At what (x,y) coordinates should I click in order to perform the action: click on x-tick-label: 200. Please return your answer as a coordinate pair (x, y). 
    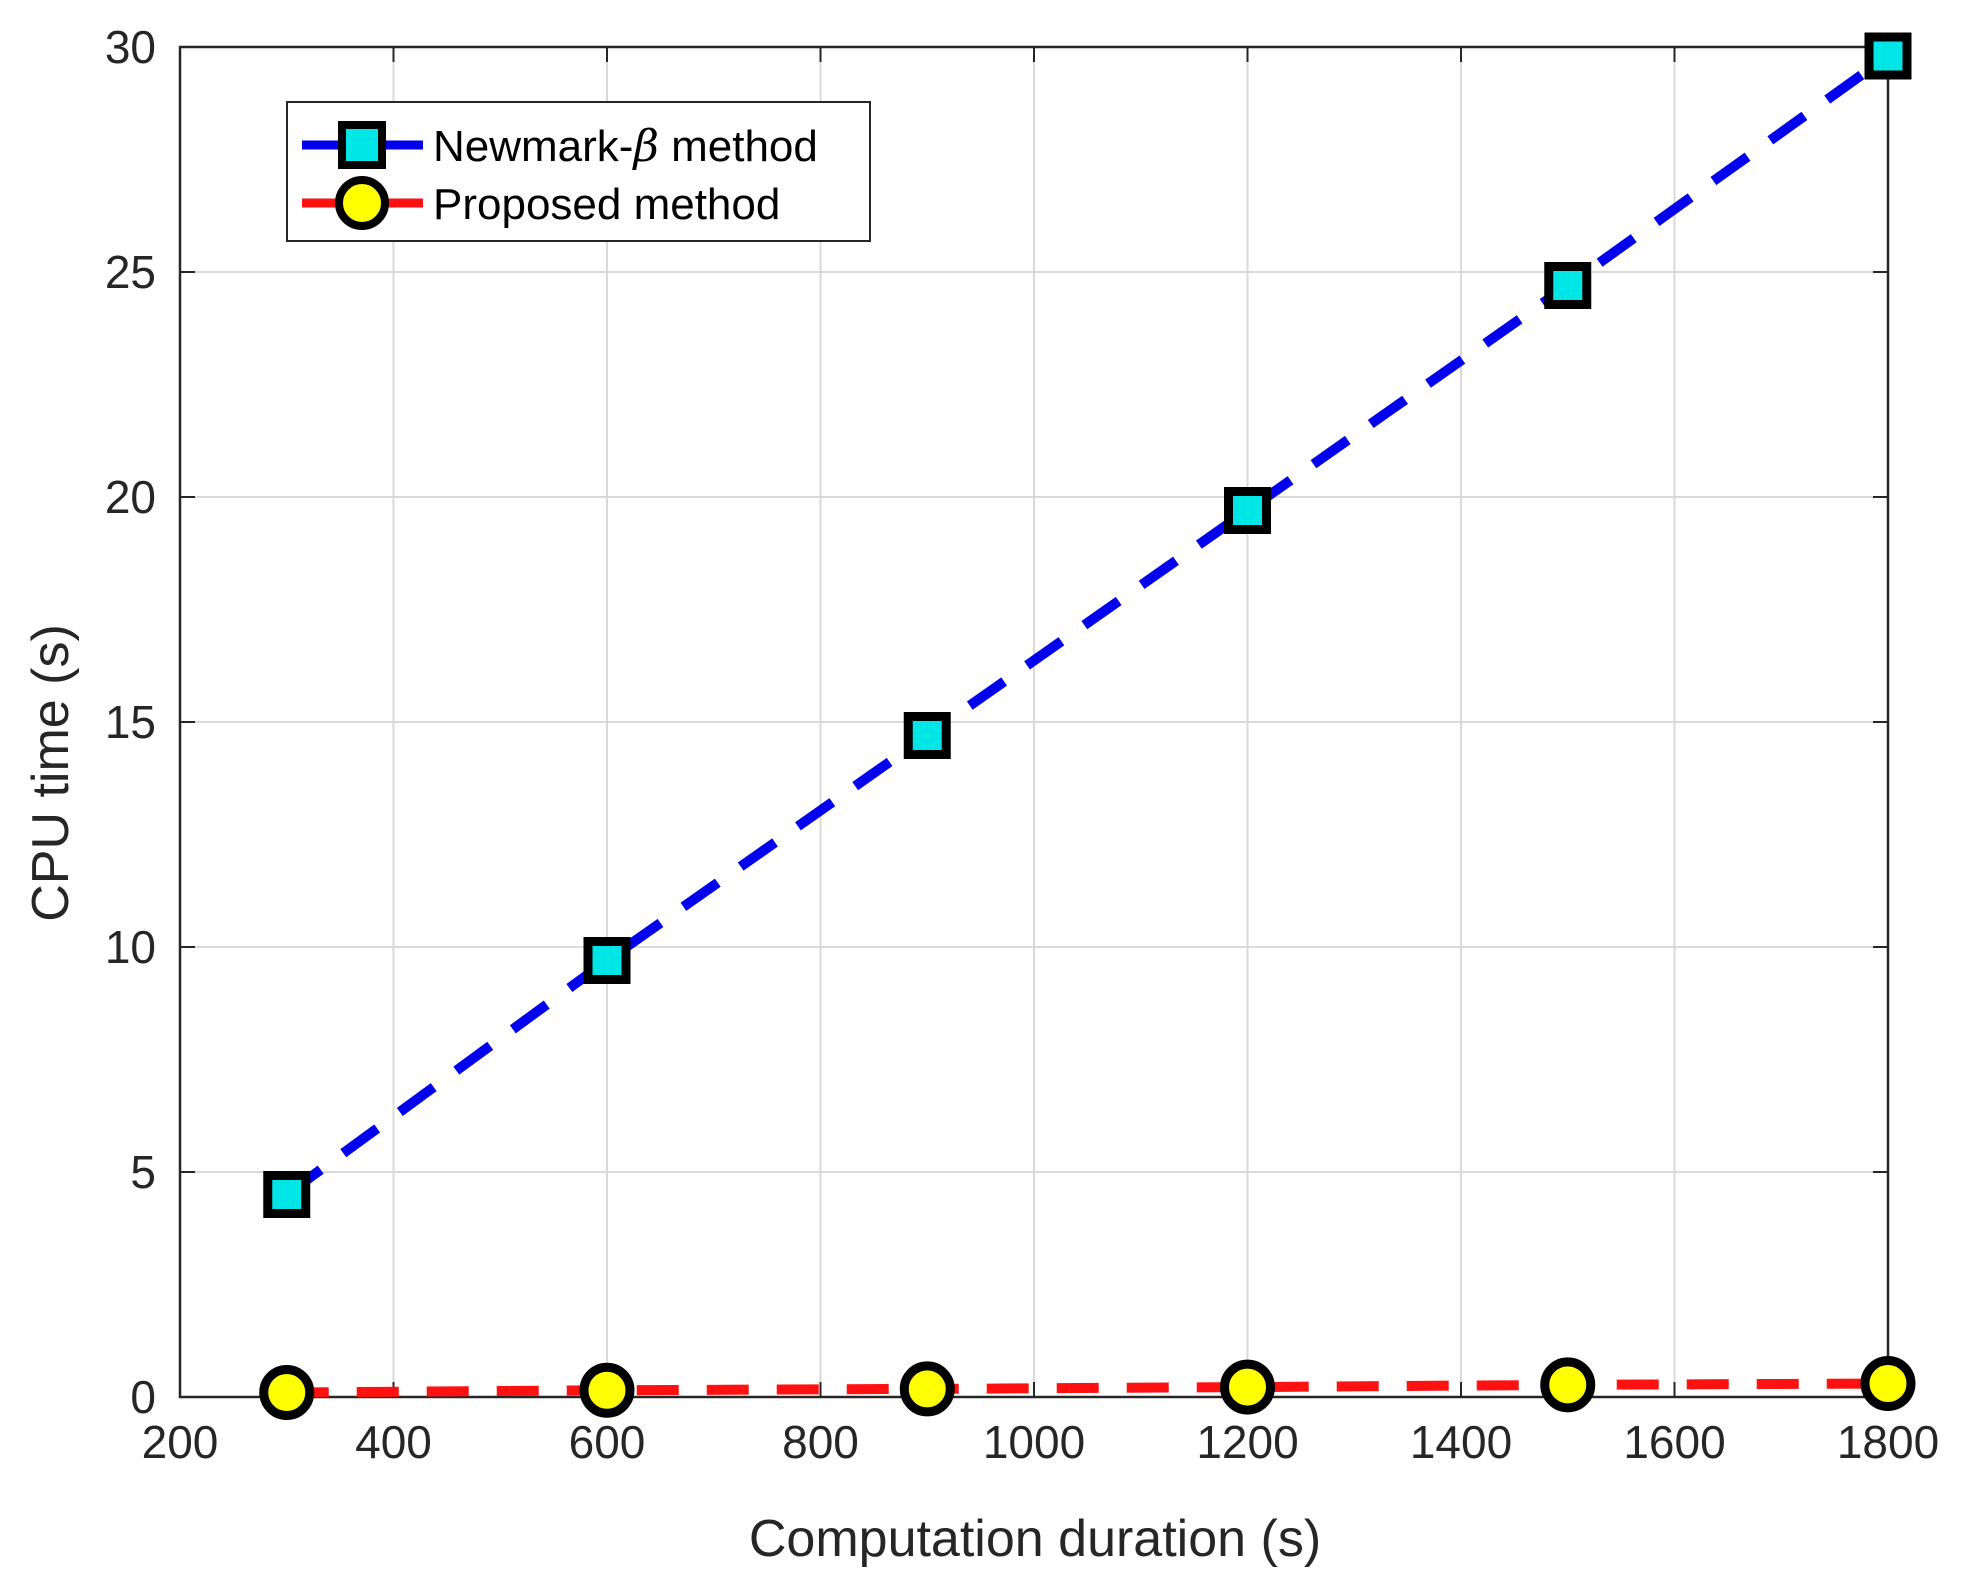
    Looking at the image, I should click on (180, 1442).